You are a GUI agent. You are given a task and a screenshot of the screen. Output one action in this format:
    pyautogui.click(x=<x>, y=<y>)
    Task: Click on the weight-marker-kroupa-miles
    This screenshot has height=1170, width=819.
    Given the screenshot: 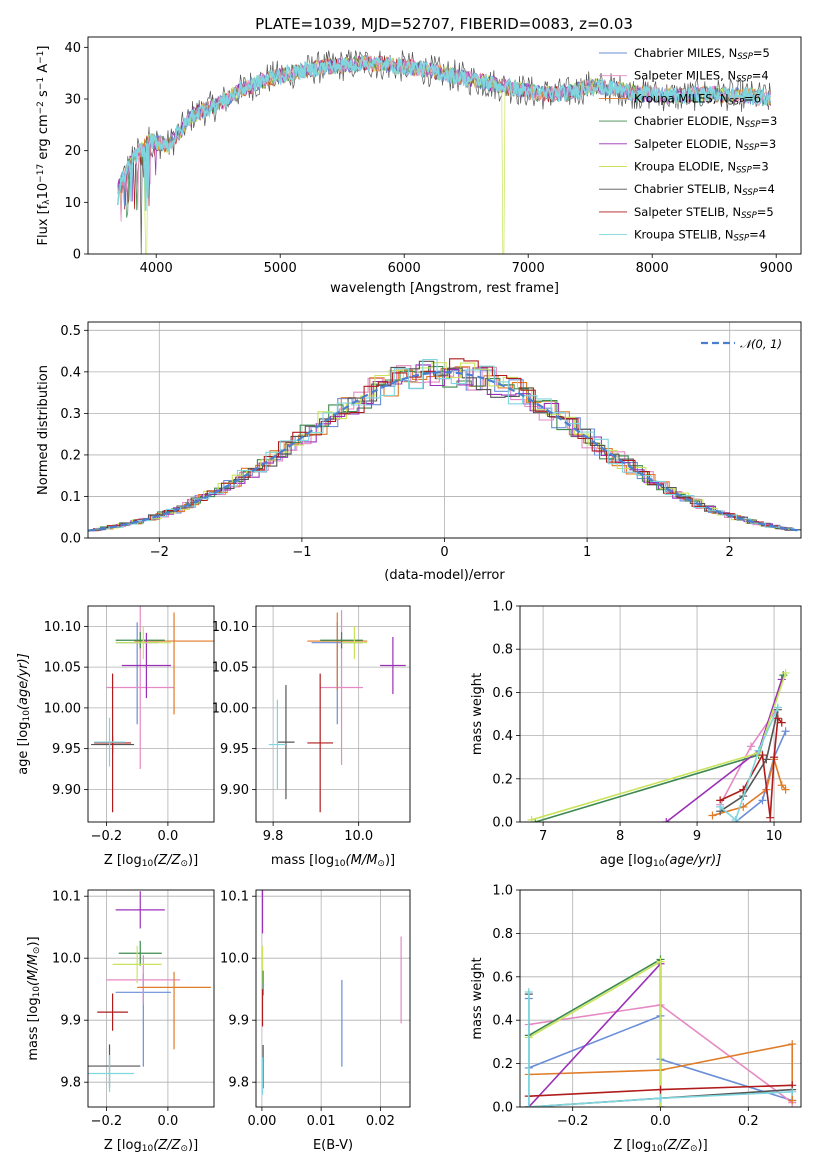 What is the action you would take?
    pyautogui.click(x=785, y=789)
    